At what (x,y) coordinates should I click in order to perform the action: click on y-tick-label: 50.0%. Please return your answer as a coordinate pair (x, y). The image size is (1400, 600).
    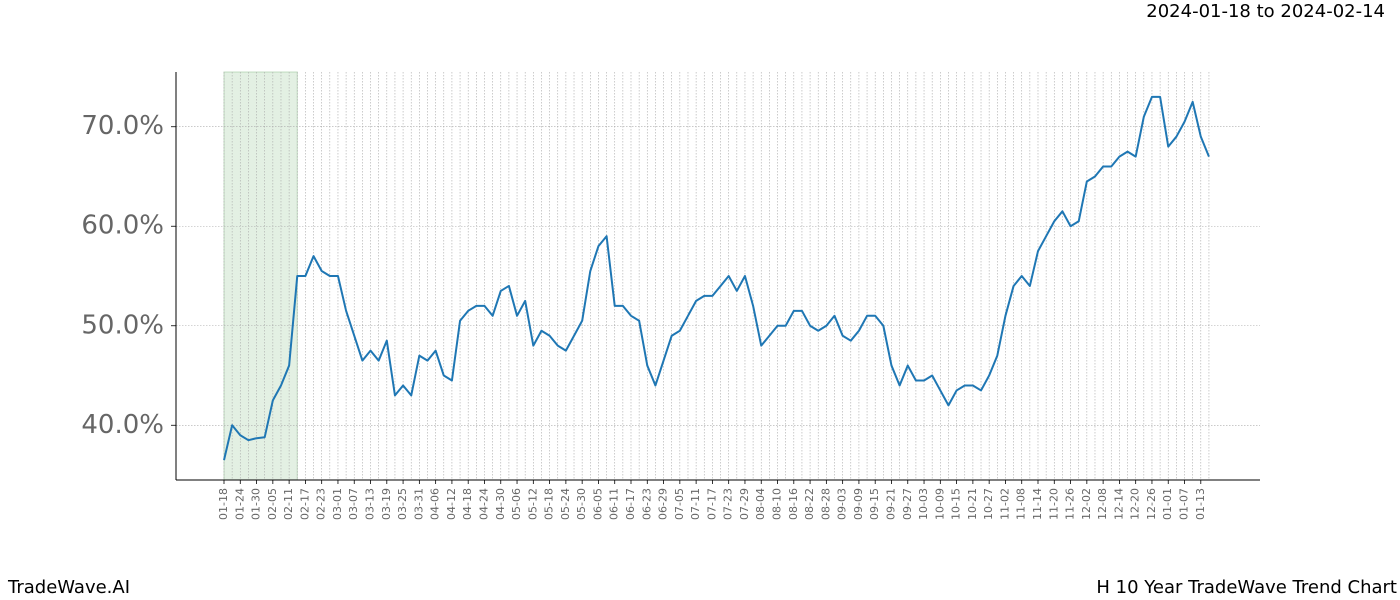
    Looking at the image, I should click on (122, 325).